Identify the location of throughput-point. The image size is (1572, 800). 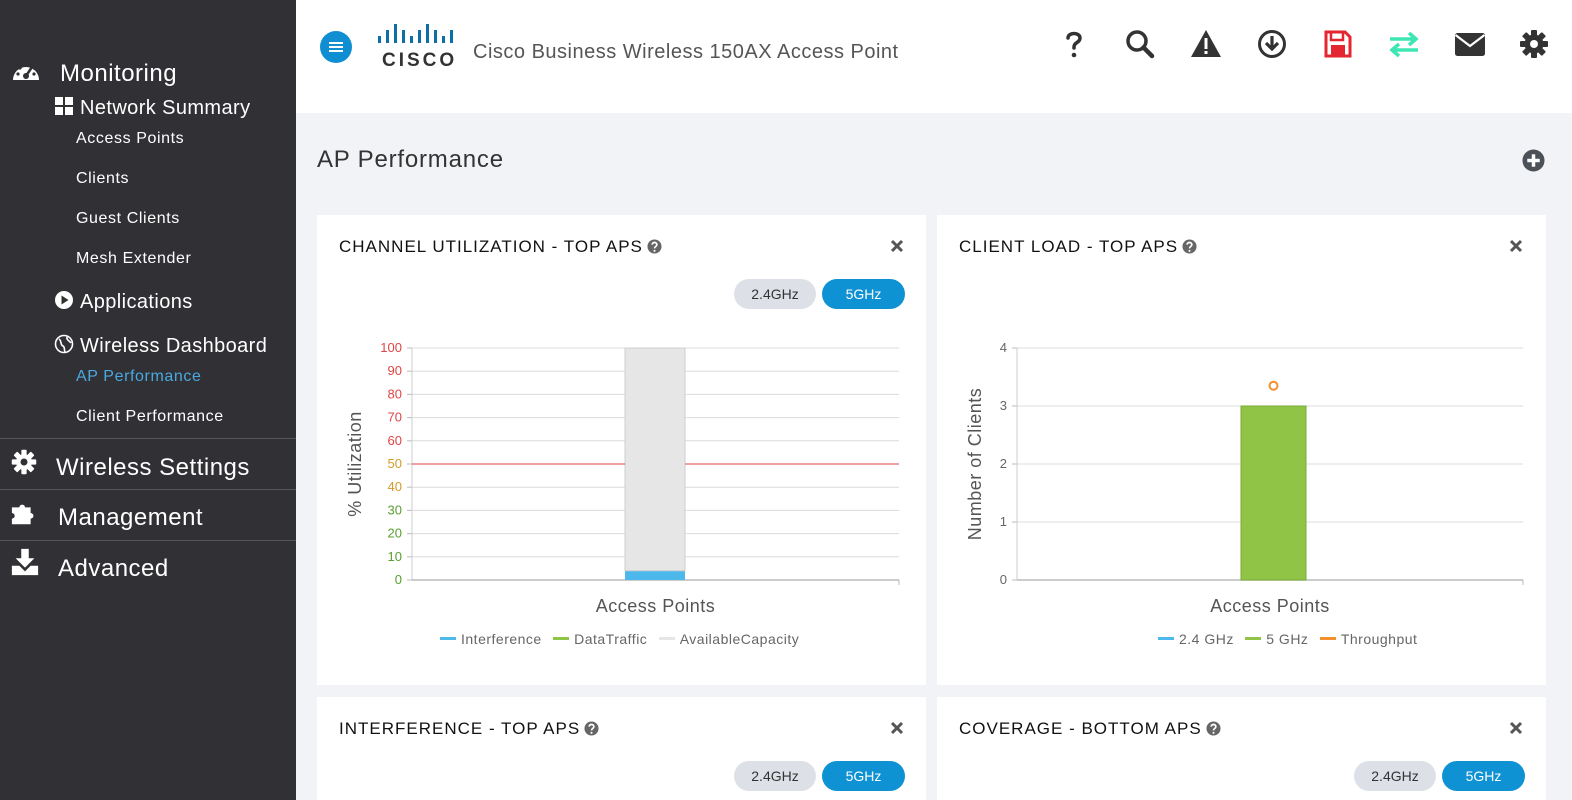
(1273, 385).